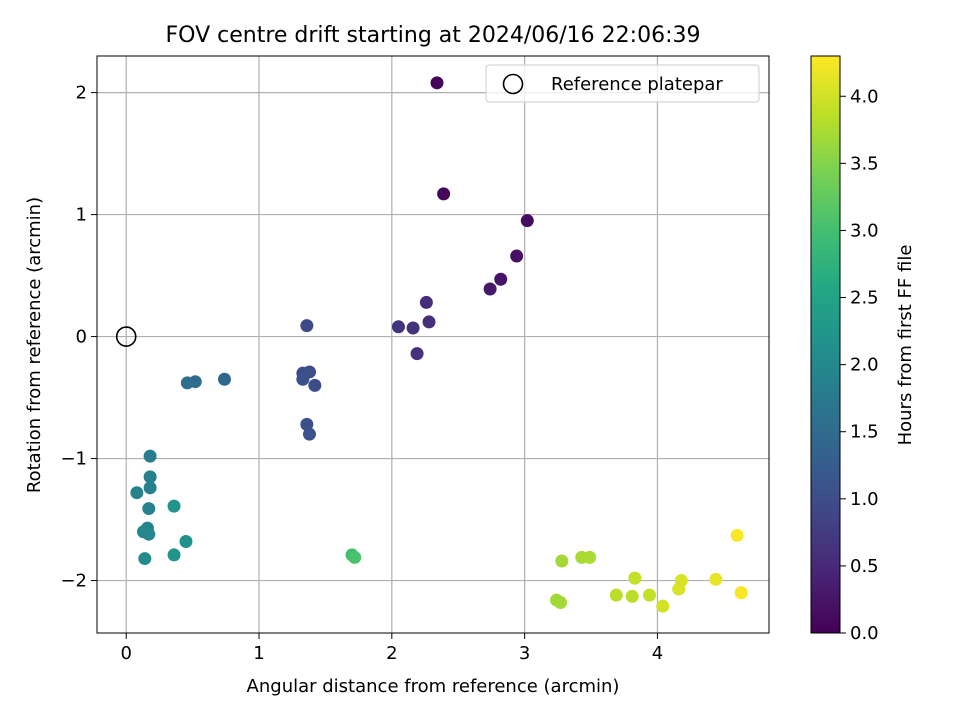 The image size is (960, 720). Describe the element at coordinates (637, 84) in the screenshot. I see `legend-entry-reference: Reference platepar` at that location.